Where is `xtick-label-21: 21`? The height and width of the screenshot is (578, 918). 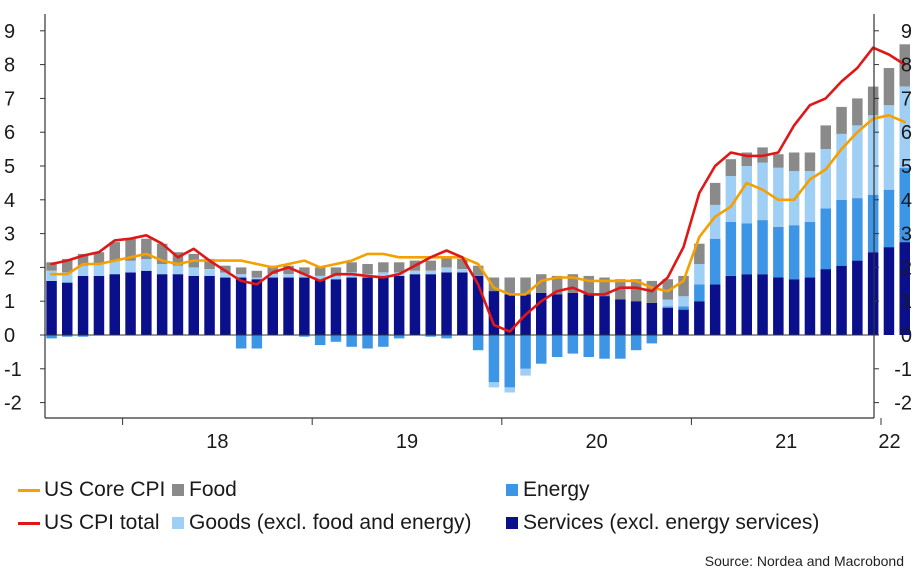
xtick-label-21: 21 is located at coordinates (786, 442).